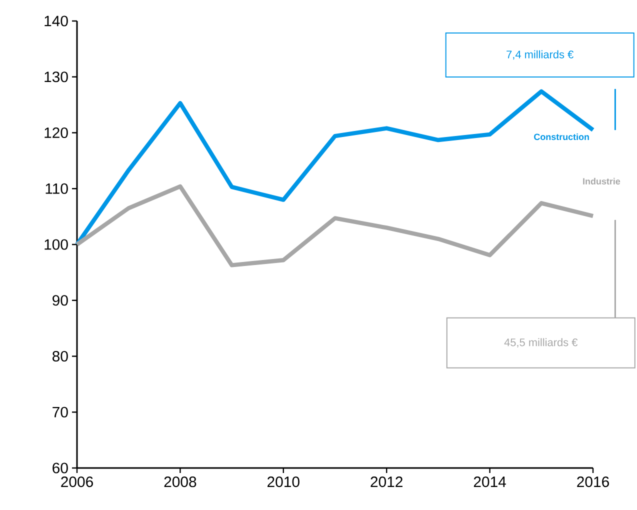 This screenshot has height=510, width=637. Describe the element at coordinates (56, 244) in the screenshot. I see `y-tick-label: 100` at that location.